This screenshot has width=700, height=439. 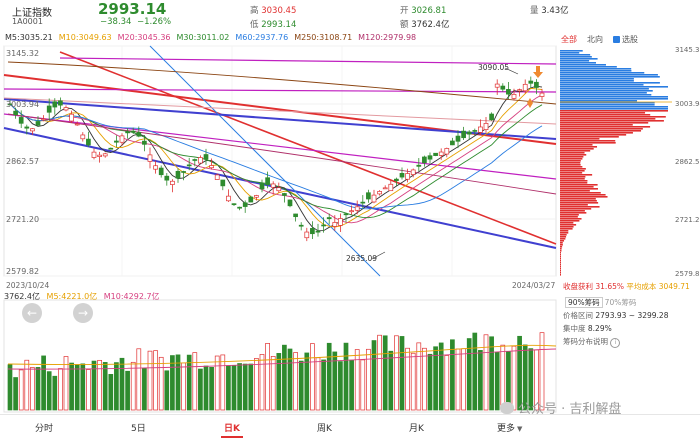 What do you see at coordinates (350, 426) in the screenshot?
I see `period-nav: 分时 5日 日K 周K 月K 更多 ▼` at bounding box center [350, 426].